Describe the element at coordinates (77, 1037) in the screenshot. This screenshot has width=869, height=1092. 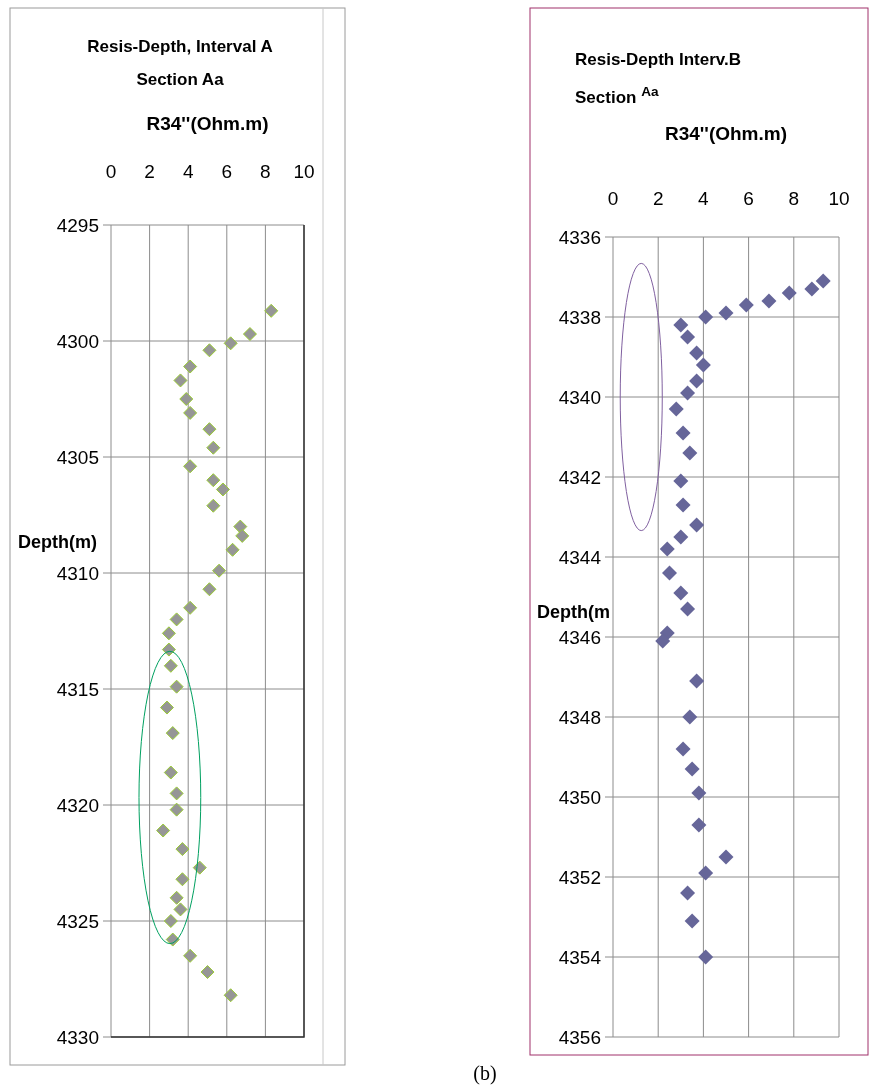
I see `y-tick-label: 4330` at that location.